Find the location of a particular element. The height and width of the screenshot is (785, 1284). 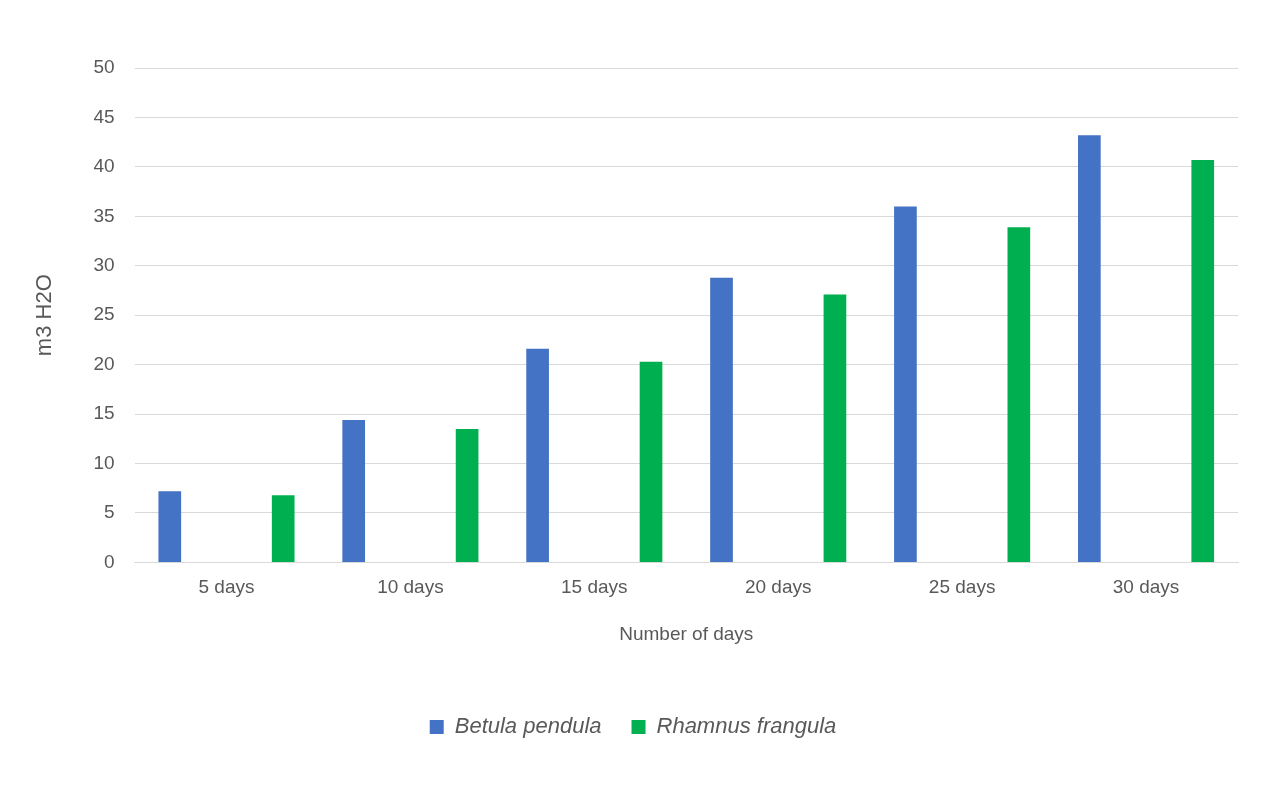

y-tick-label: 25 is located at coordinates (104, 314).